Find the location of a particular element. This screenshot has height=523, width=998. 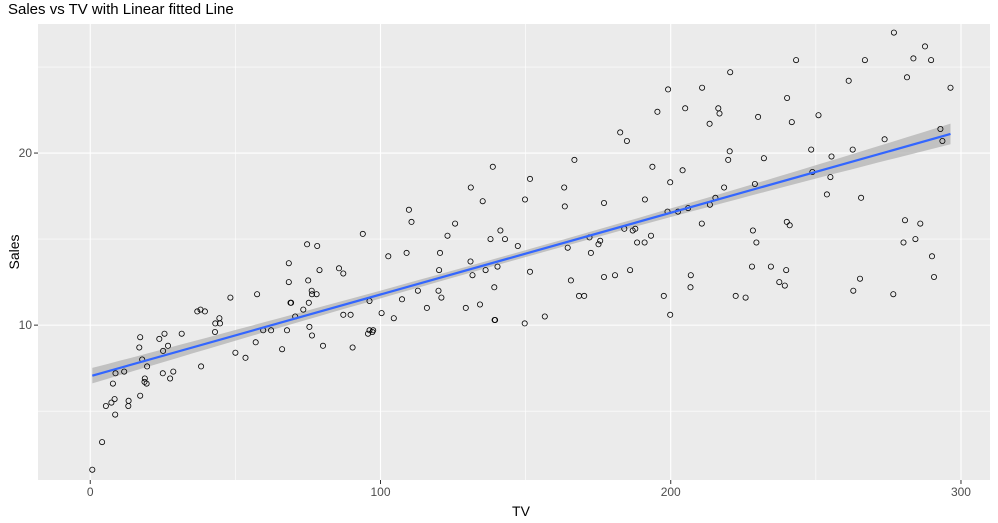

y-tick-label: 20 is located at coordinates (26, 153).